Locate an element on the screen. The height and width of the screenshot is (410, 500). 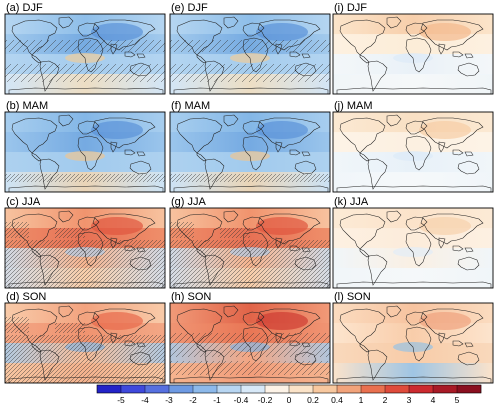
colorbar-tick-label: -2 is located at coordinates (193, 400).